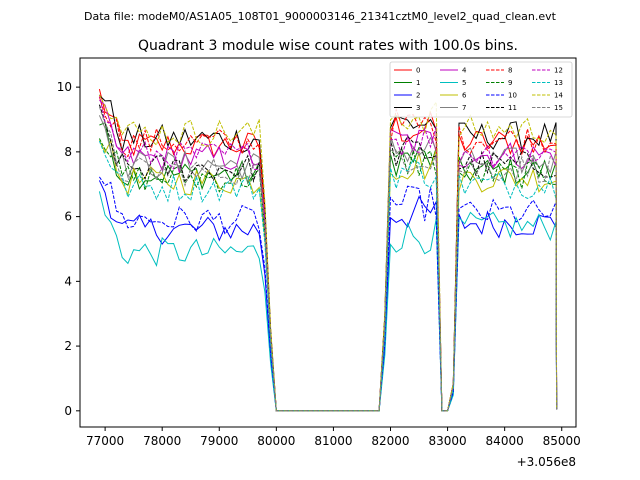 Image resolution: width=640 pixels, height=480 pixels. Describe the element at coordinates (219, 441) in the screenshot. I see `x-tick-label-2: 79000` at that location.